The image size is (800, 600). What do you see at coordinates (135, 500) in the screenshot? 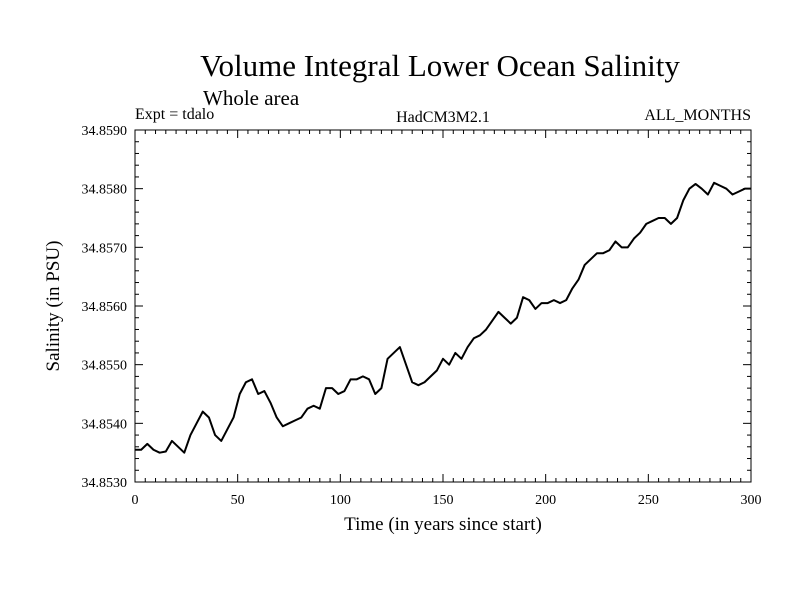
I see `x-tick-label: 0` at bounding box center [135, 500].